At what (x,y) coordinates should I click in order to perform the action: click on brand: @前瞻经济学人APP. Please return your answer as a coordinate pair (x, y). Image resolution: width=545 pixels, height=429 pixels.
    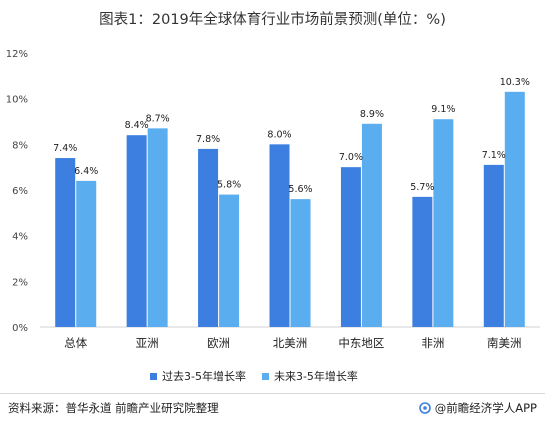
    Looking at the image, I should click on (477, 408).